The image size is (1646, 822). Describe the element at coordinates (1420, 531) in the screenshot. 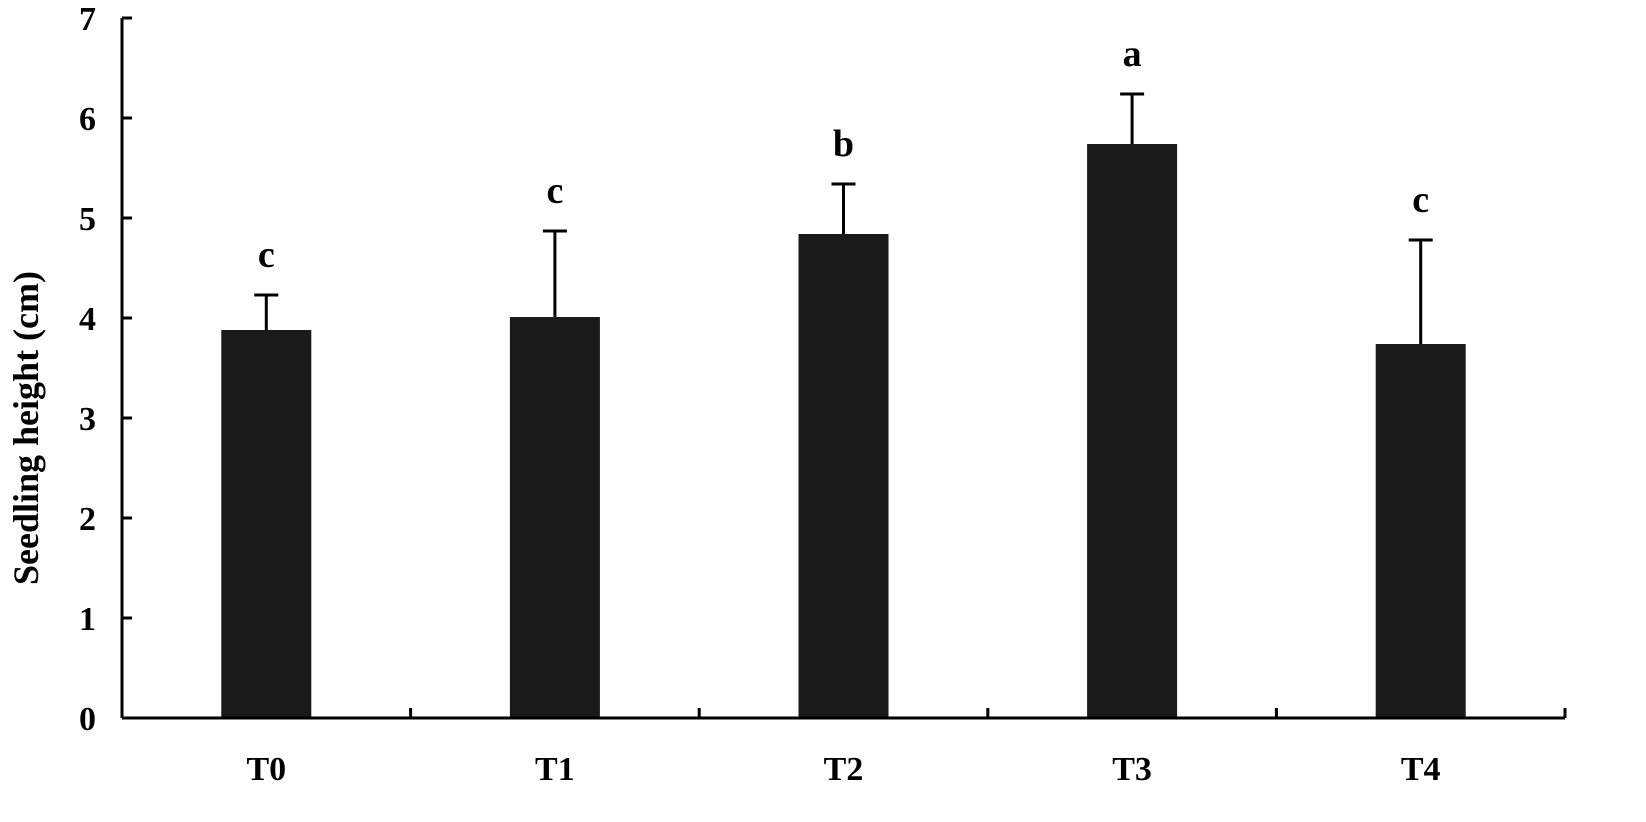

I see `bar-t4` at that location.